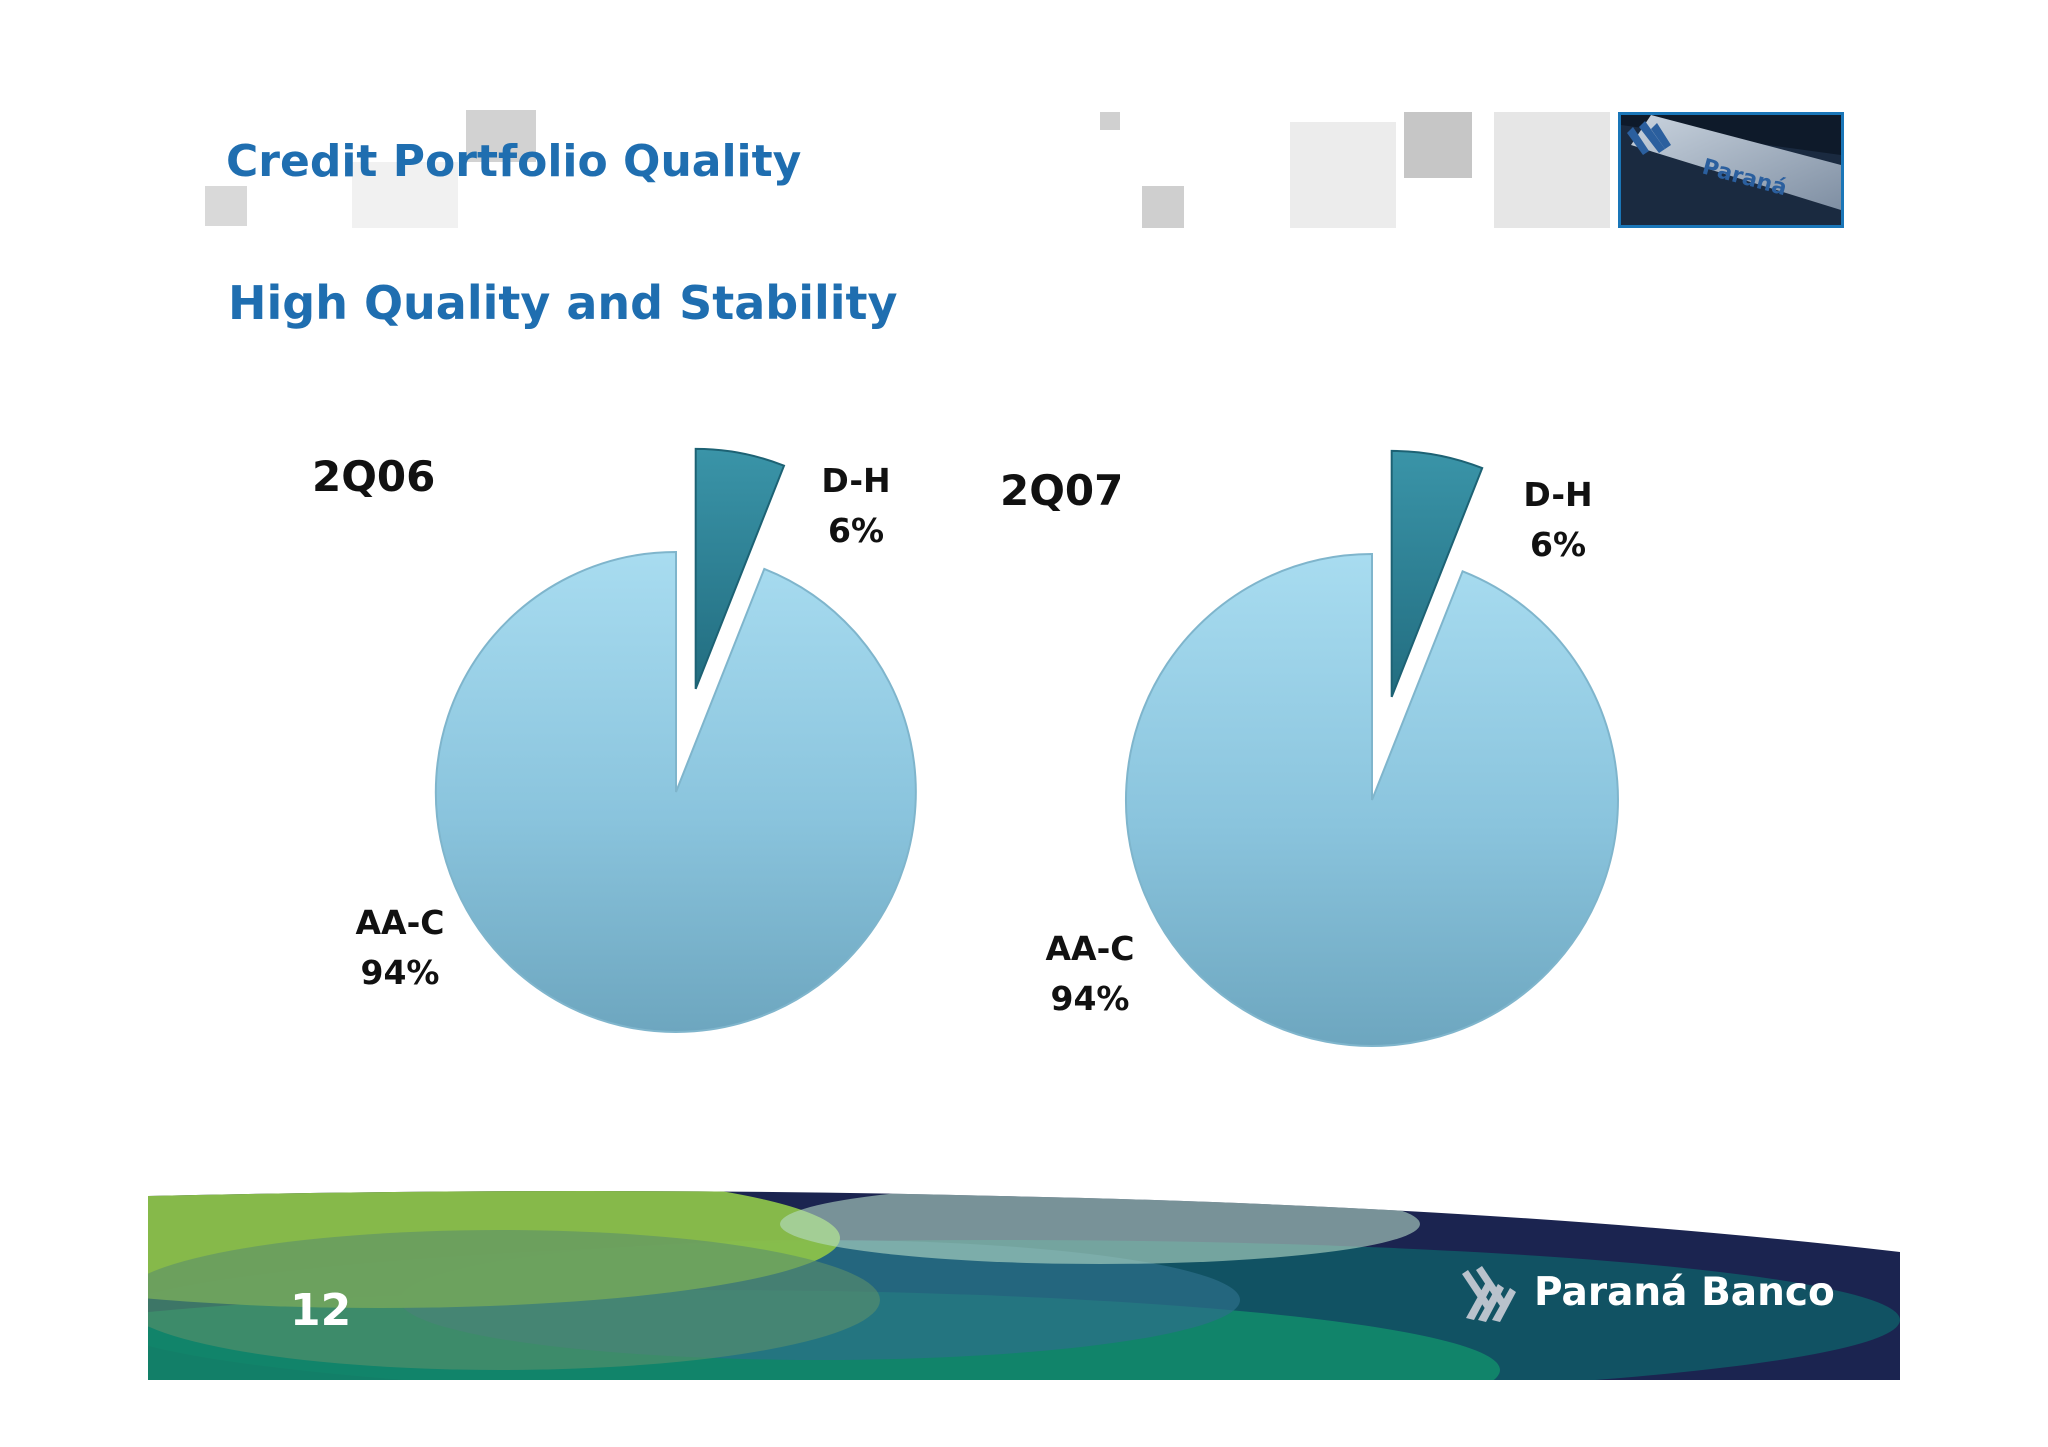 This screenshot has width=2048, height=1447. What do you see at coordinates (400, 948) in the screenshot?
I see `slice-label-aac-2q06: AA-C 94%` at bounding box center [400, 948].